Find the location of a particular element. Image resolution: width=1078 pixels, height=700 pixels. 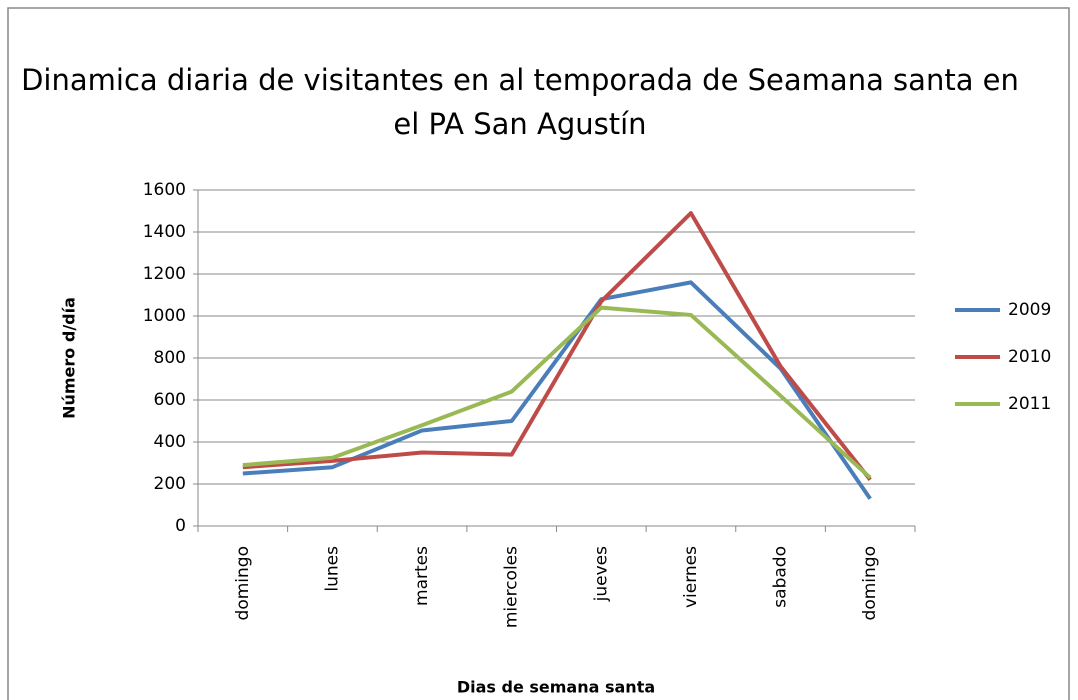

x-tick-label: sabado is located at coordinates (781, 577).